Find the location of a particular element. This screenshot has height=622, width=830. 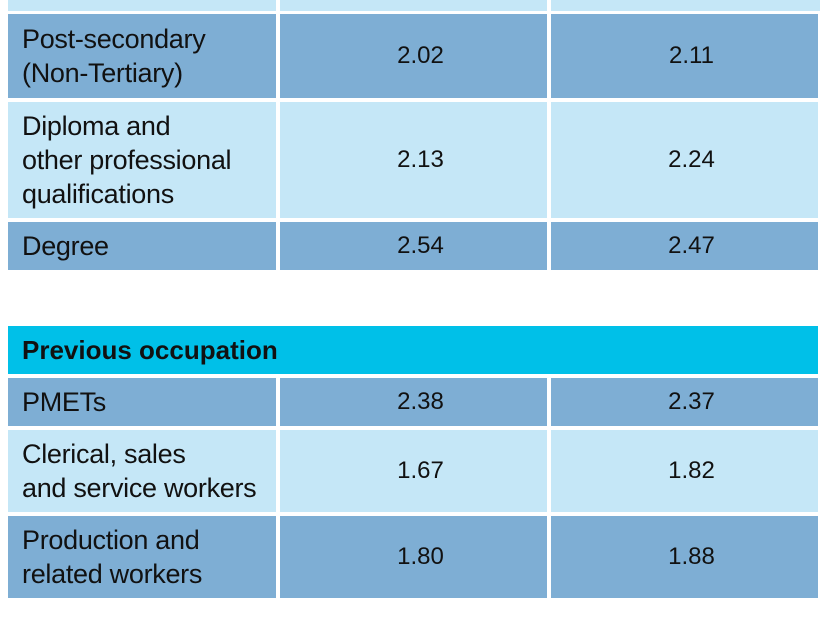

section-header-row: Previous occupation is located at coordinates (413, 350).